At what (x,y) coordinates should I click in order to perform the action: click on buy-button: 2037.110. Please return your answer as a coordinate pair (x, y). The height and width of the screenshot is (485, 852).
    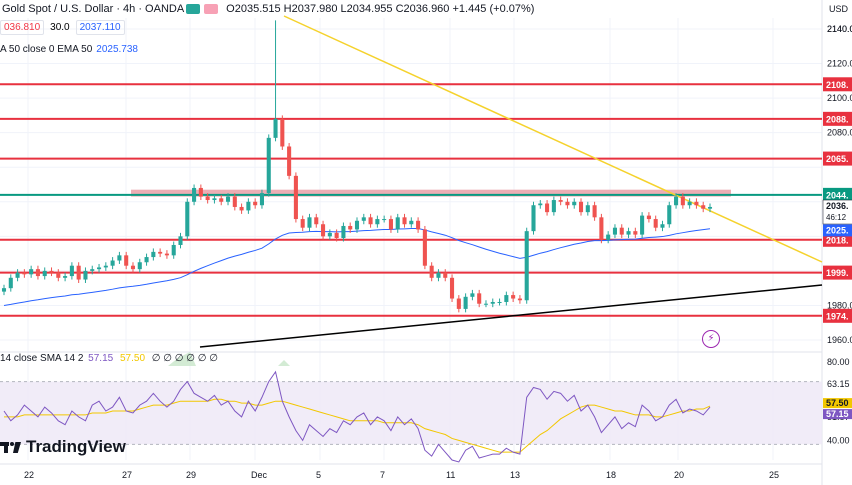
    Looking at the image, I should click on (100, 27).